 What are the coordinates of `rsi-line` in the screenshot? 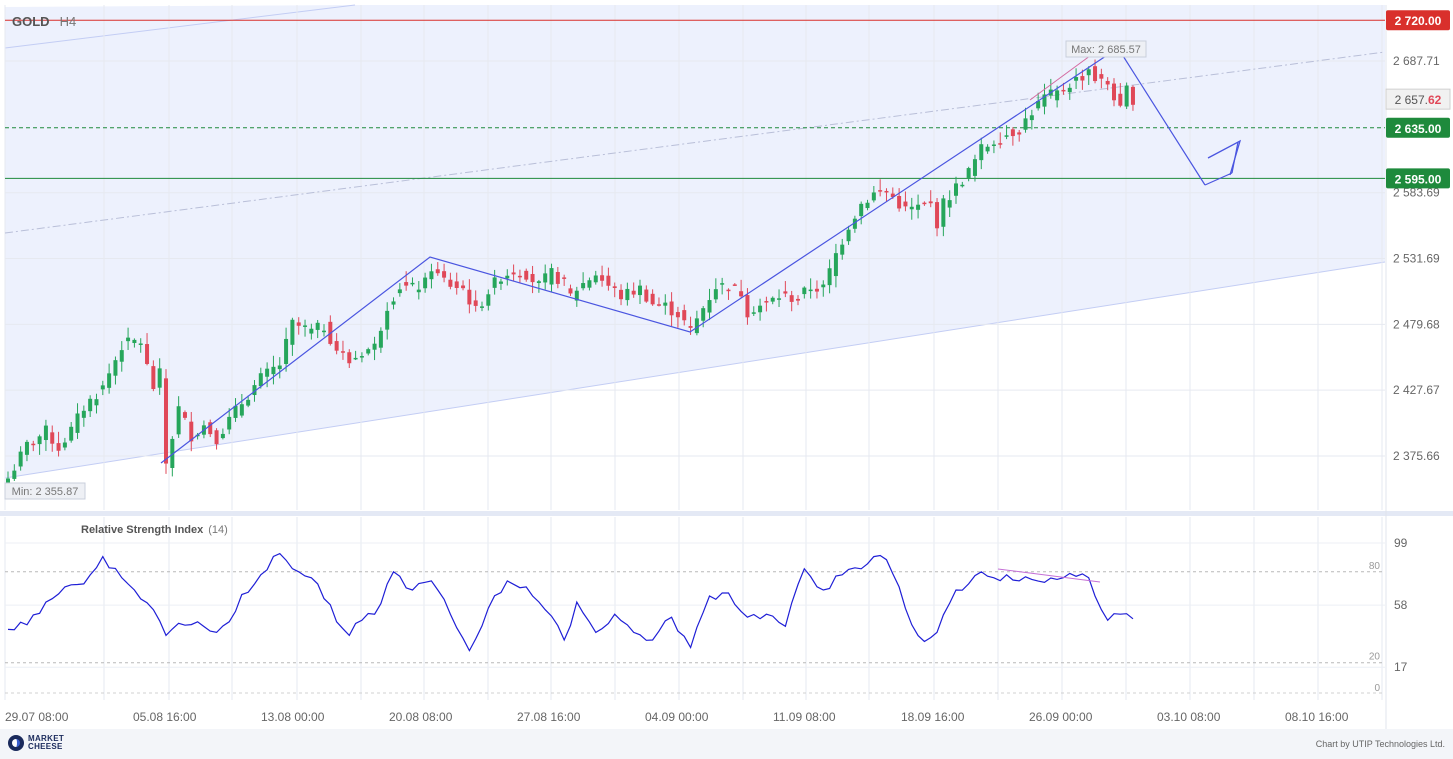 It's located at (570, 602).